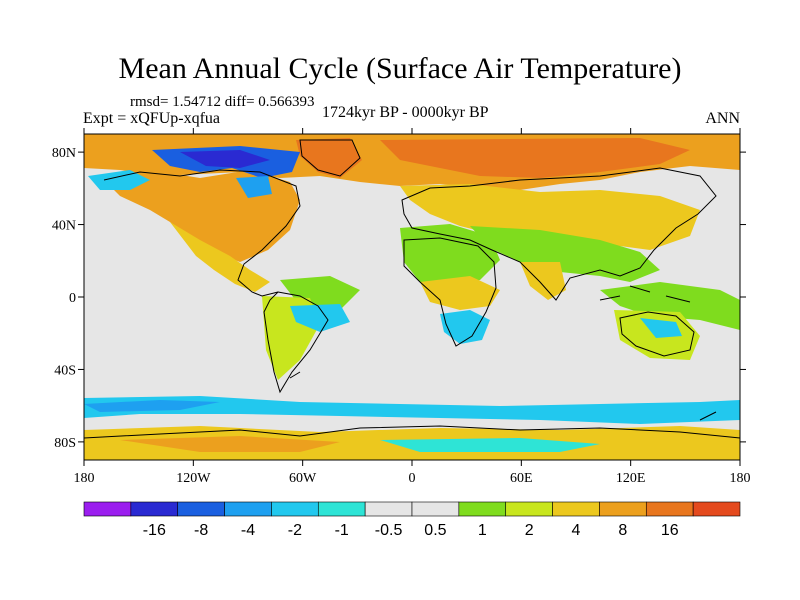 This screenshot has width=800, height=600. What do you see at coordinates (435, 530) in the screenshot?
I see `colorbar-label: 0.5` at bounding box center [435, 530].